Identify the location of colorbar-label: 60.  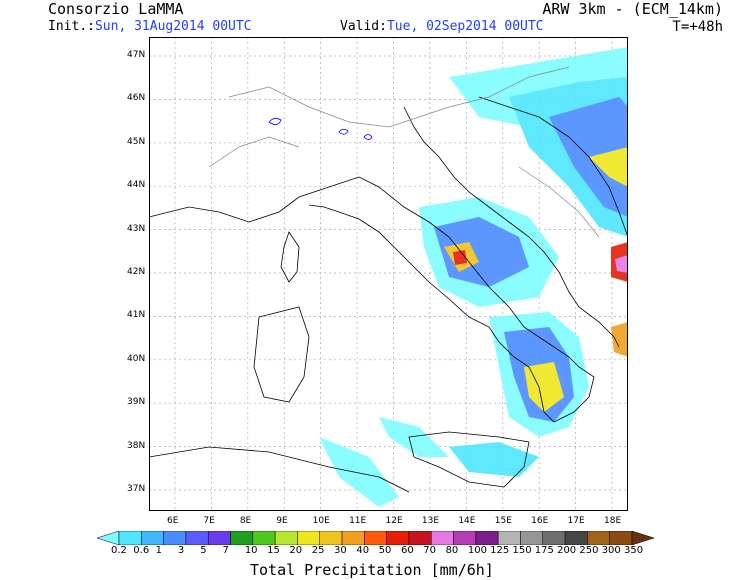
(407, 550).